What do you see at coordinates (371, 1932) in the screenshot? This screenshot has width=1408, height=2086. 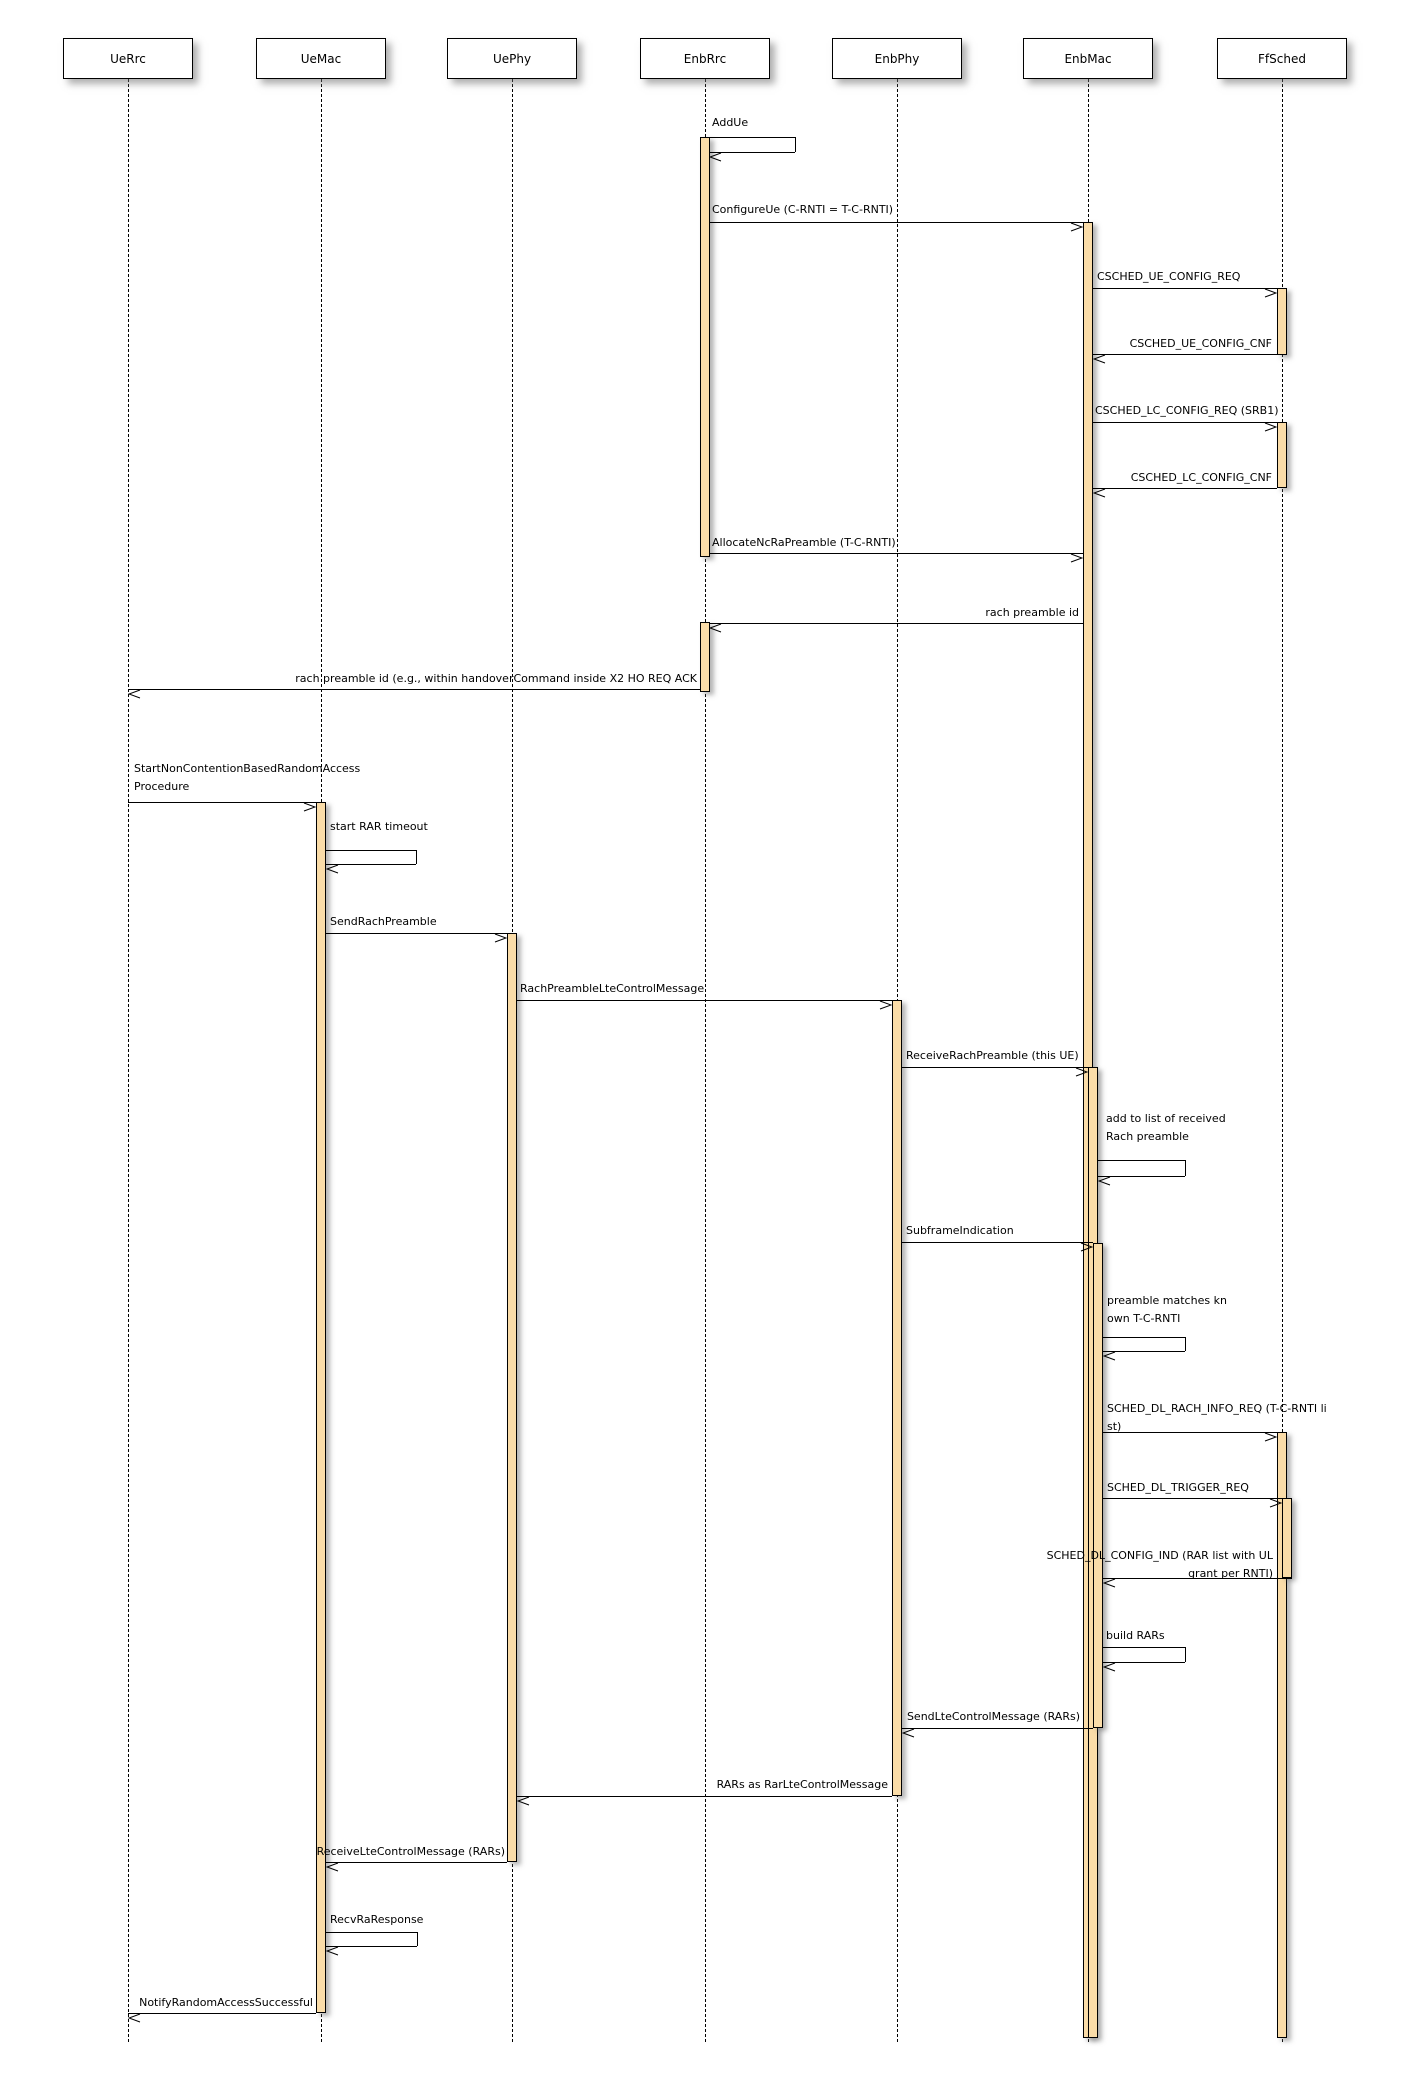 I see `recv-ra-response-line-top` at bounding box center [371, 1932].